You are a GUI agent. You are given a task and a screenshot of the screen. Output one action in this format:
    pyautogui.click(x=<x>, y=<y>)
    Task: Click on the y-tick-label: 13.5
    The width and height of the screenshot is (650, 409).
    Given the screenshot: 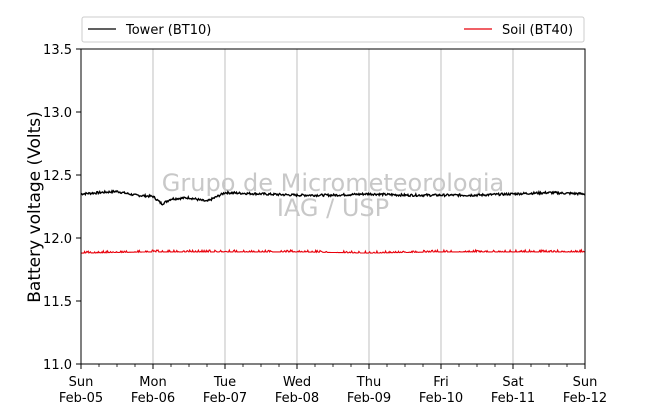 What is the action you would take?
    pyautogui.click(x=57, y=50)
    